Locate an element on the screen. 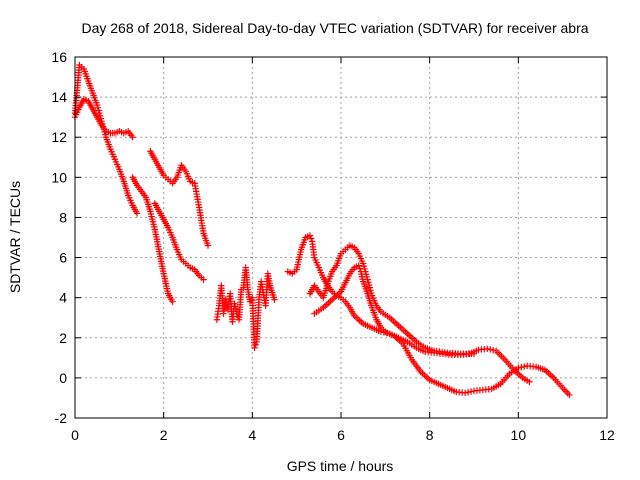  y-tick-label: 8 is located at coordinates (63, 217).